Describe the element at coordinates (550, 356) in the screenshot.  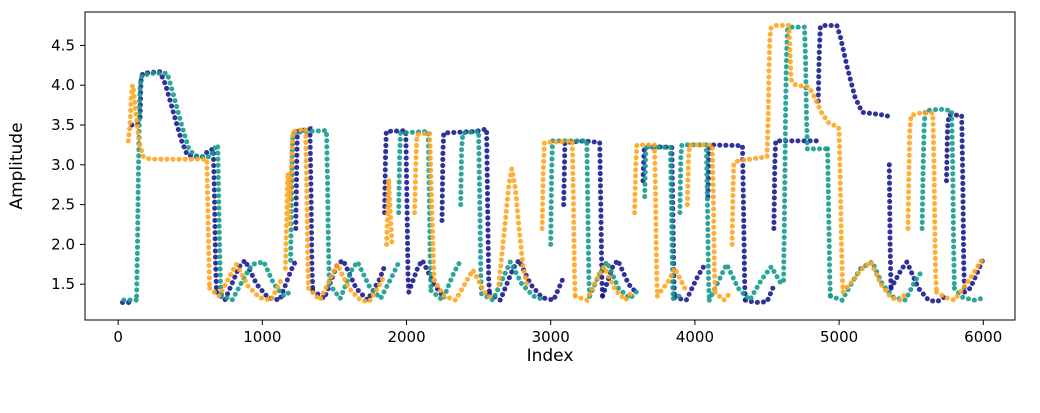
I see `x-axis-label: Index` at that location.